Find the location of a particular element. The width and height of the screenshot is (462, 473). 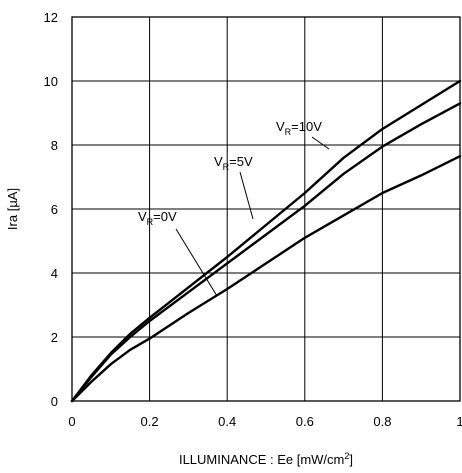

y-tick-labels: 0 2 4 6 8 10 12 is located at coordinates (51, 209).